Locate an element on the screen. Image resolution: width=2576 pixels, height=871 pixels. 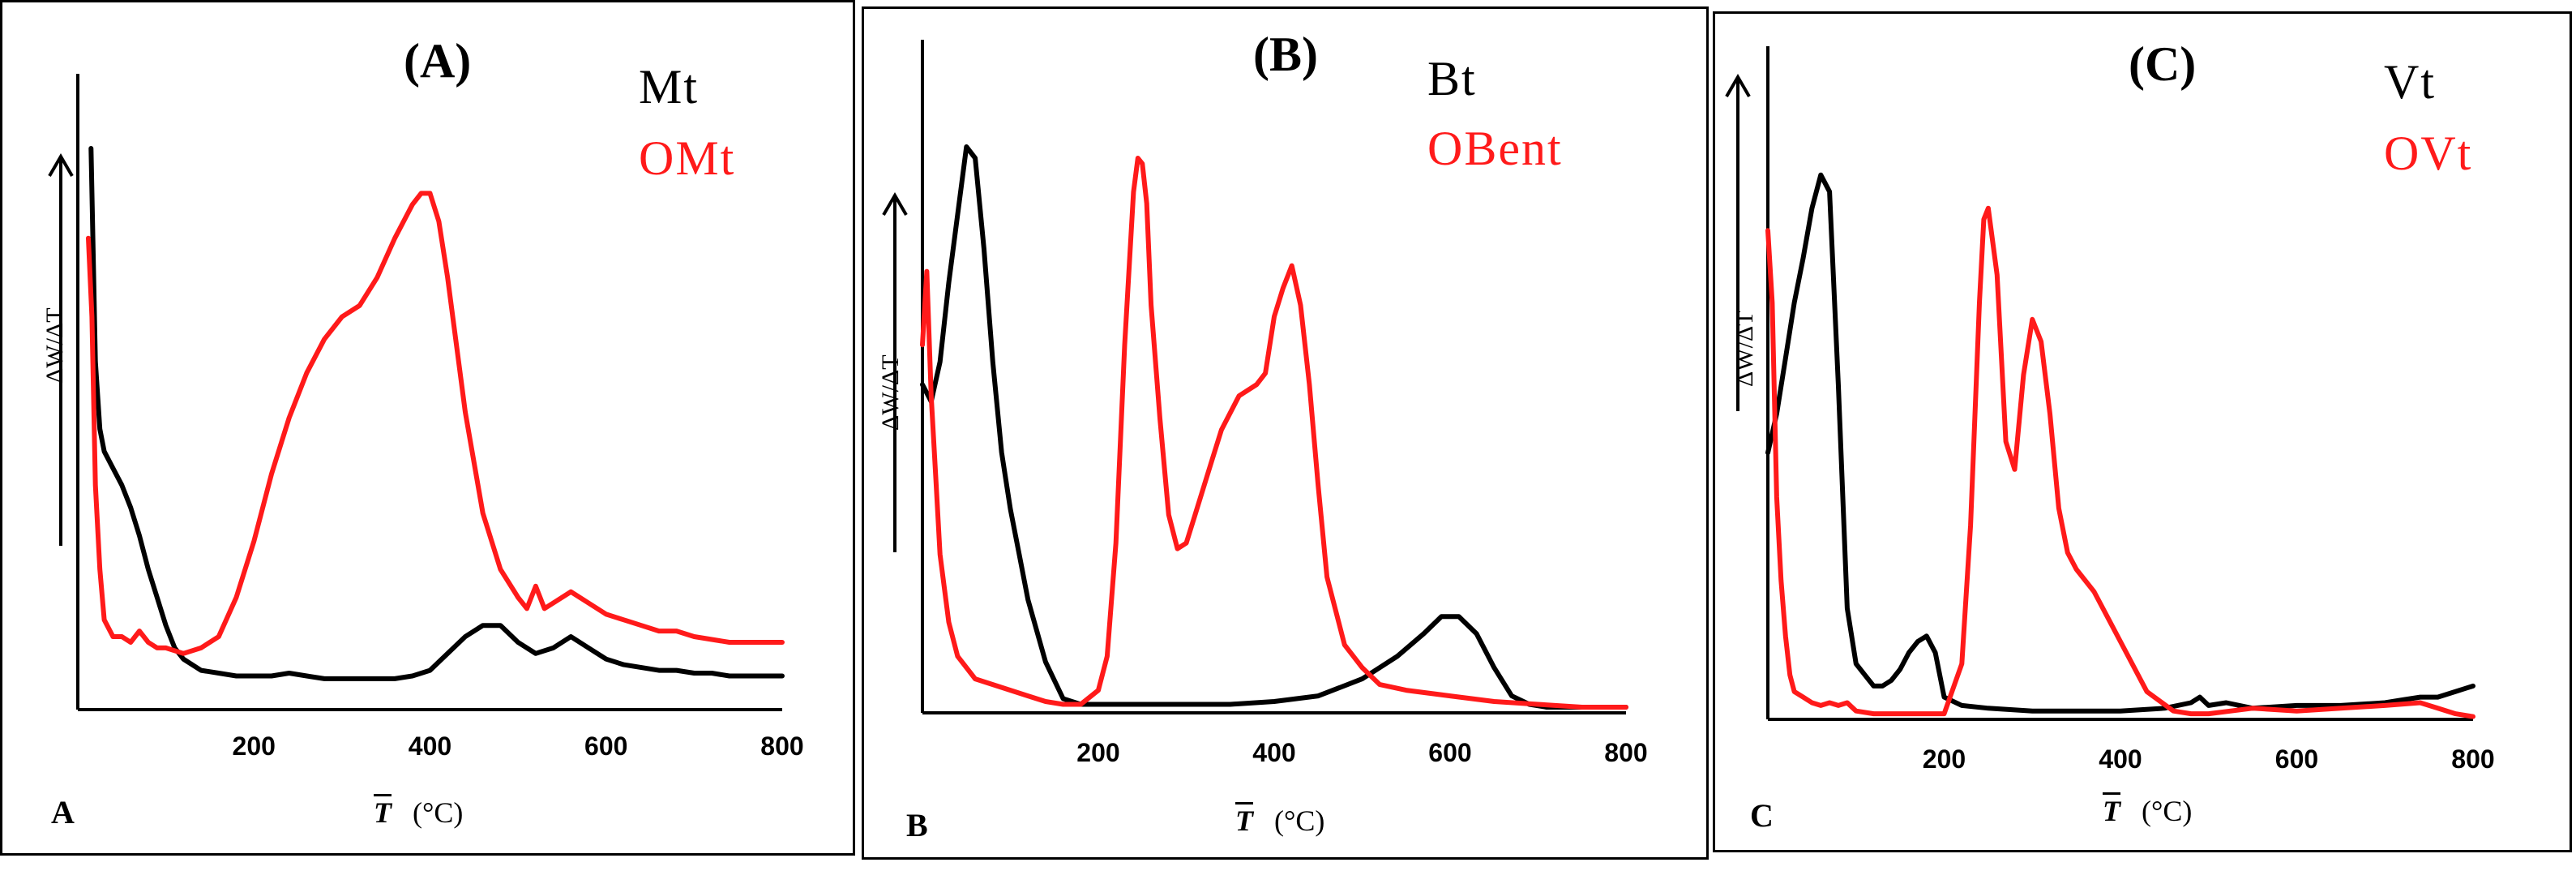
legend-entry-bt: Bt is located at coordinates (1452, 78).